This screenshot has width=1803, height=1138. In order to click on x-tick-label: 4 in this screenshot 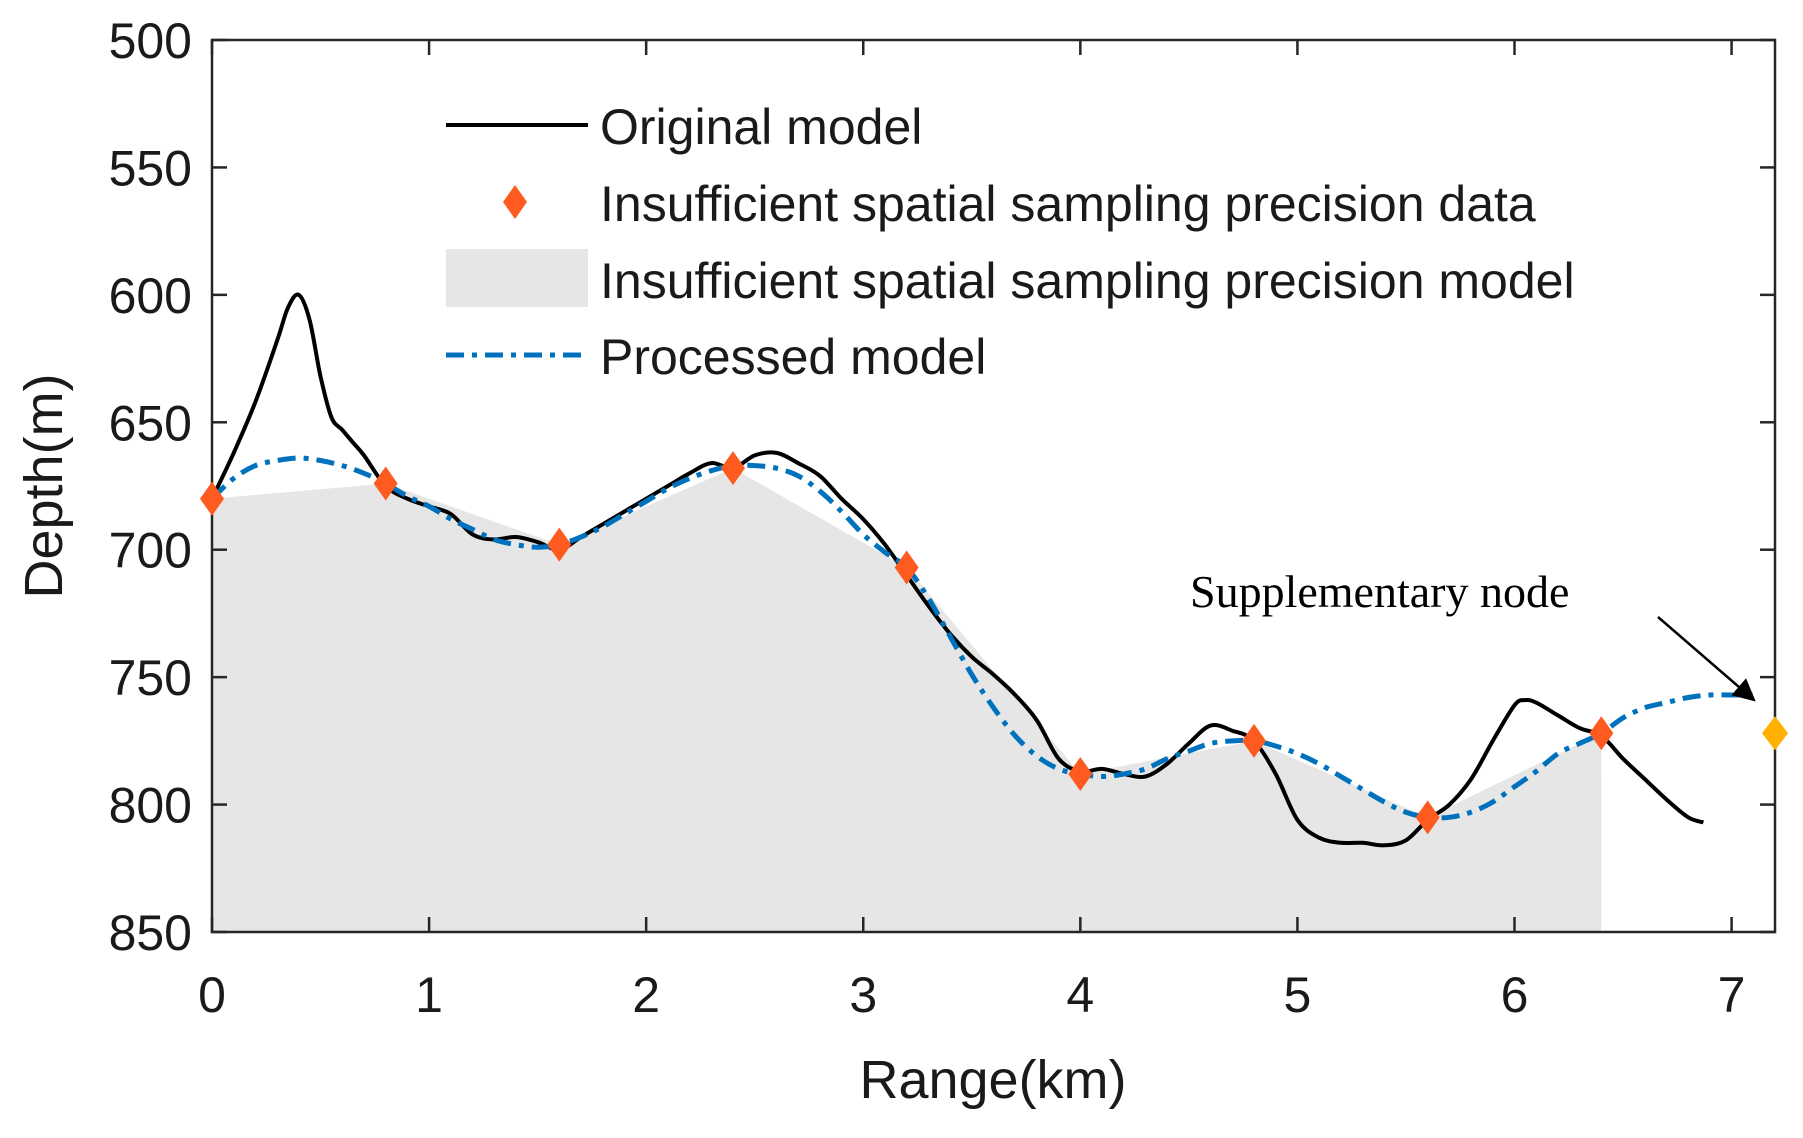, I will do `click(1080, 995)`.